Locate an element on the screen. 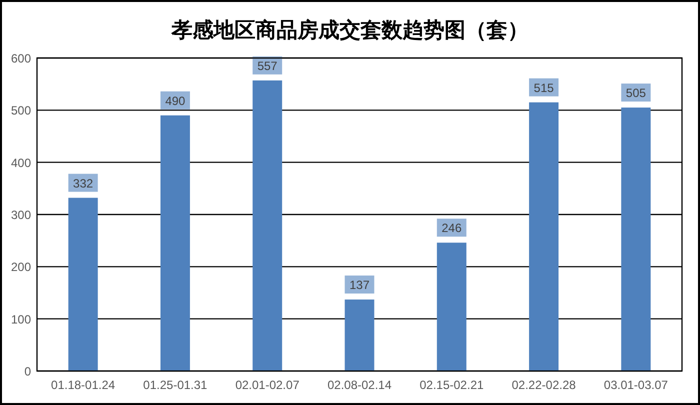  data-label: 505 is located at coordinates (636, 93).